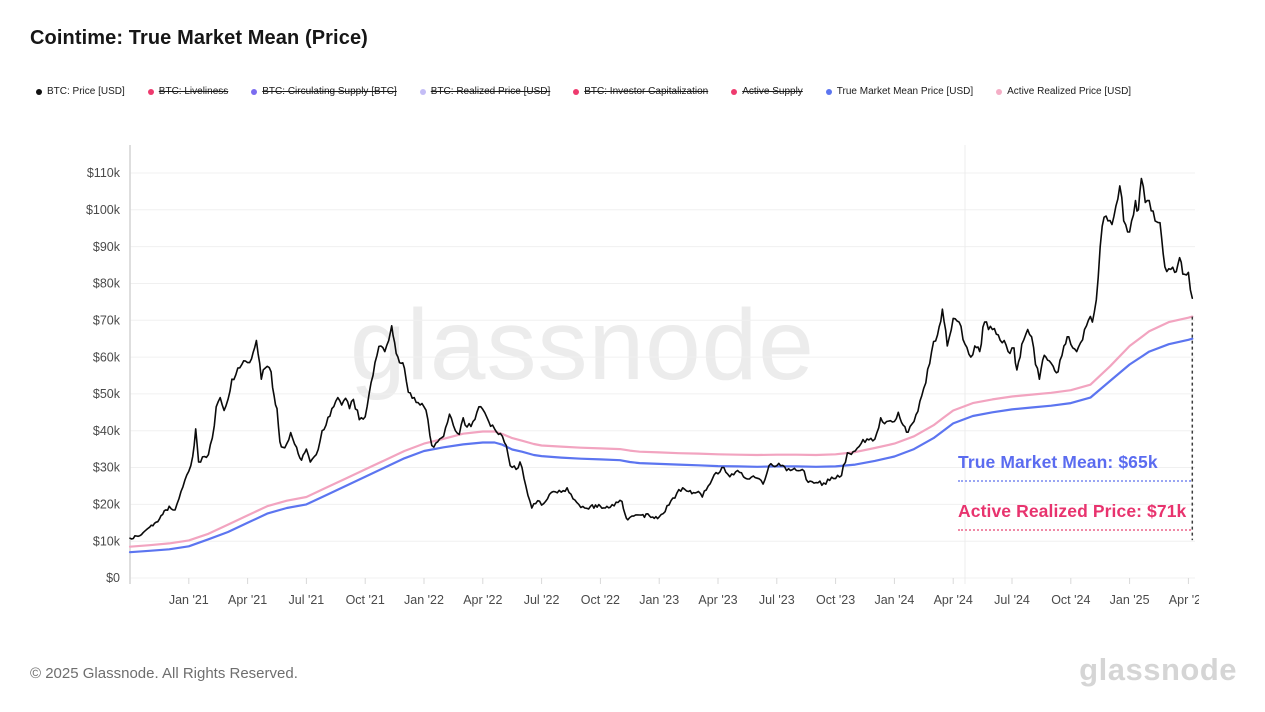  I want to click on glassnode-logo: glassnode, so click(1158, 669).